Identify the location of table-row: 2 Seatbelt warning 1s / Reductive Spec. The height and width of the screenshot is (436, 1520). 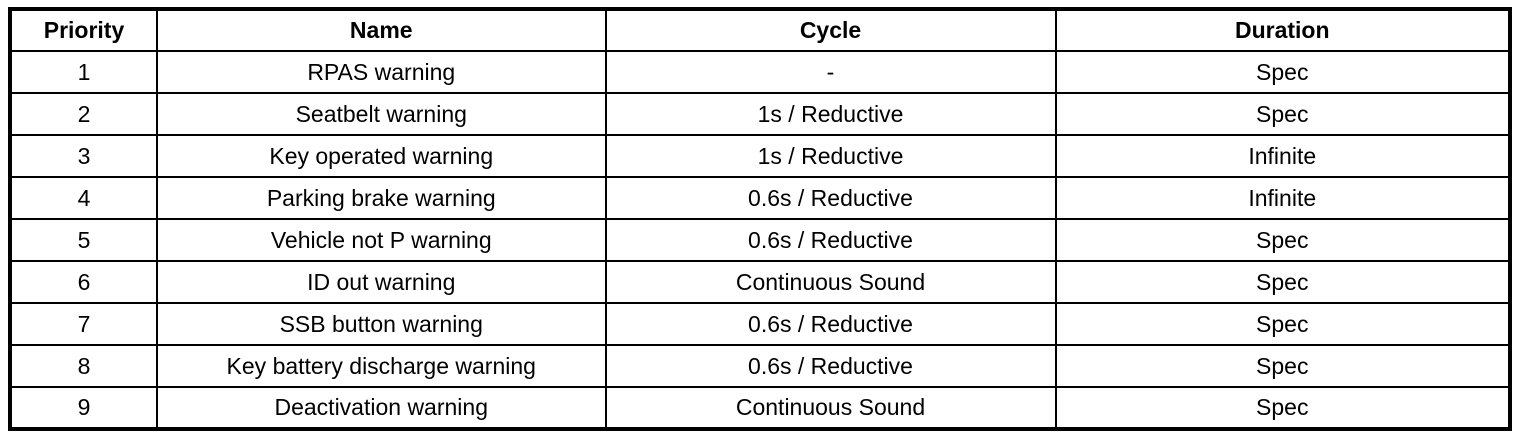
(760, 114).